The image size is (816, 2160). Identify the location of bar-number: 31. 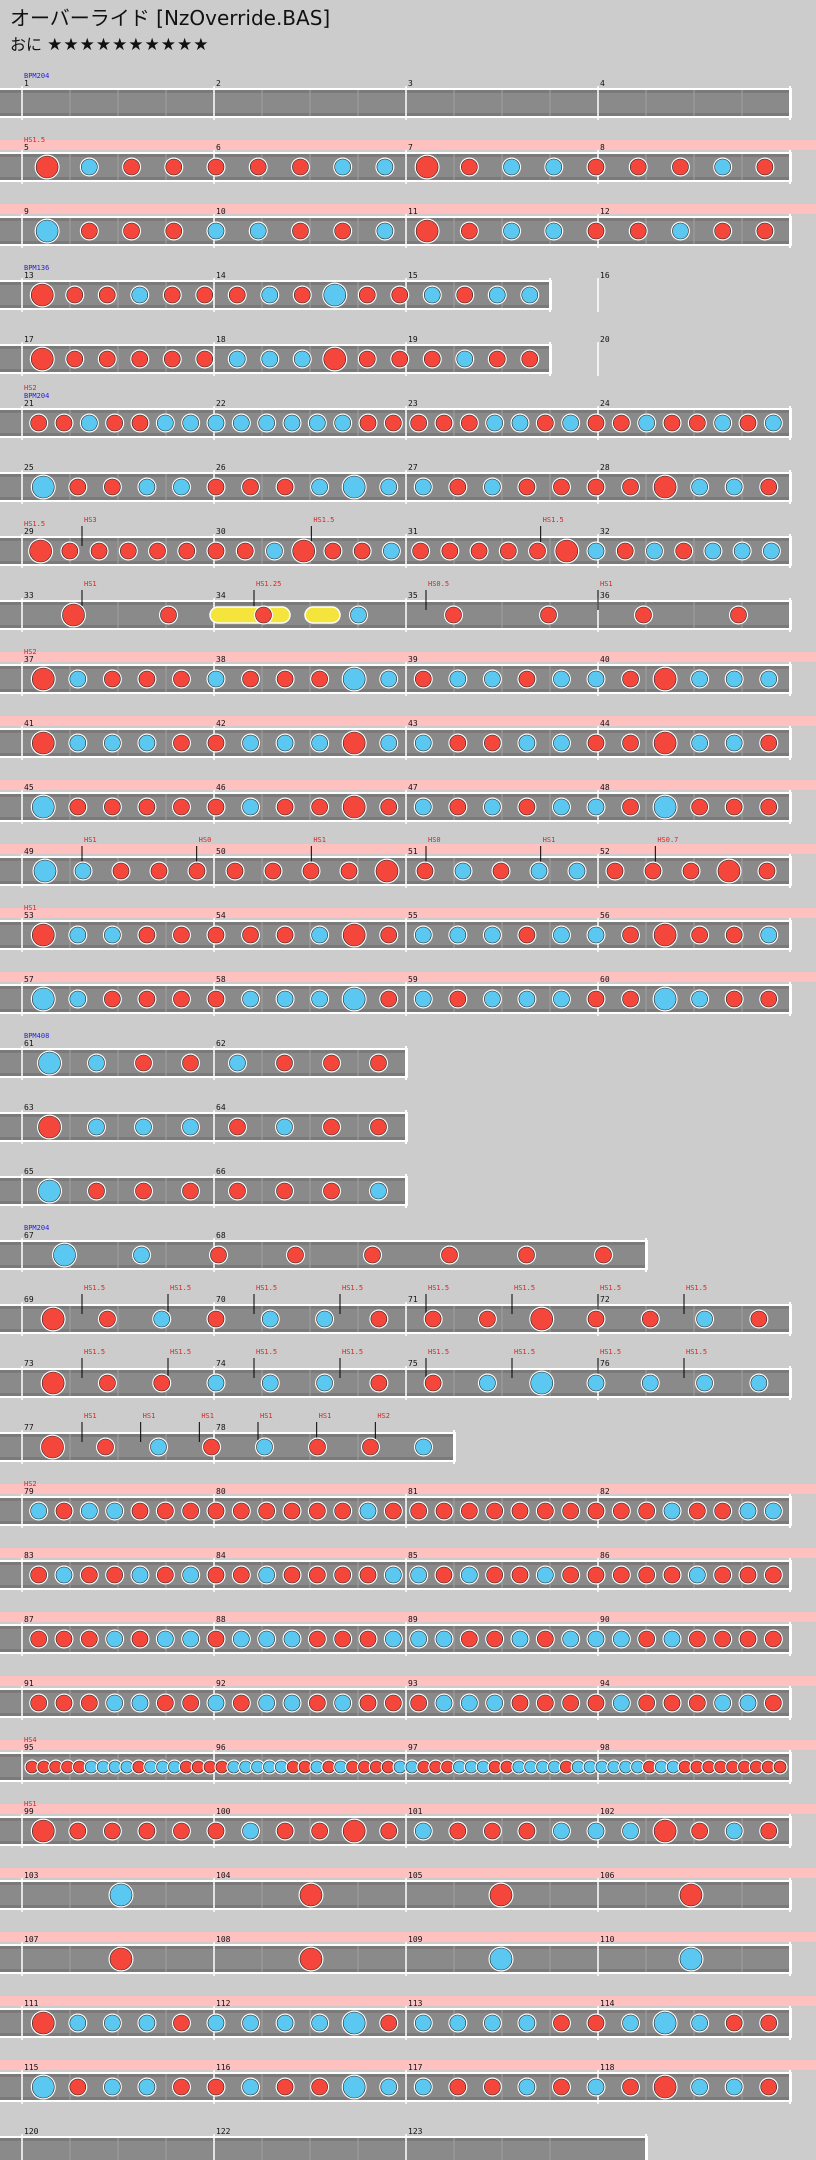
(413, 531).